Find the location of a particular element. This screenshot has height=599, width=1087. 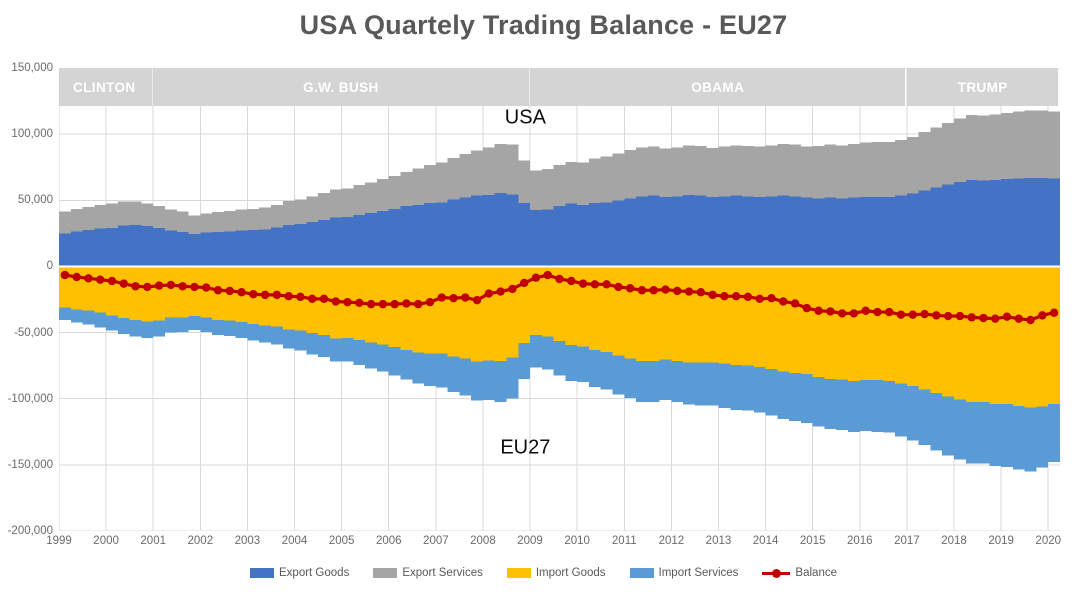

legend-item-import-services: Import Services is located at coordinates (684, 573).